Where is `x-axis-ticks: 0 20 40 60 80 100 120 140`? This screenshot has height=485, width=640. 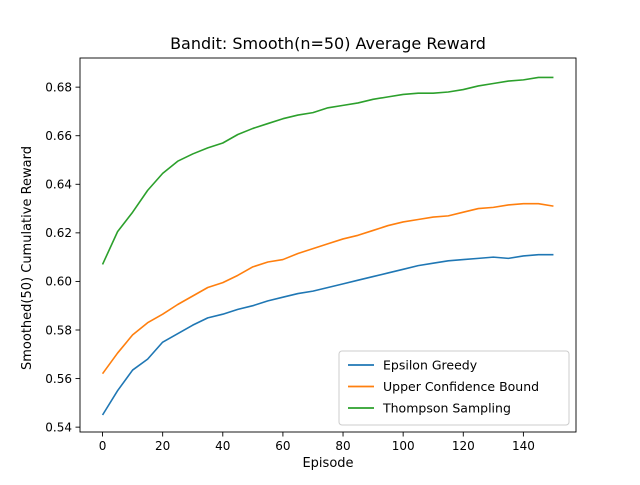 x-axis-ticks: 0 20 40 60 80 100 120 140 is located at coordinates (317, 442).